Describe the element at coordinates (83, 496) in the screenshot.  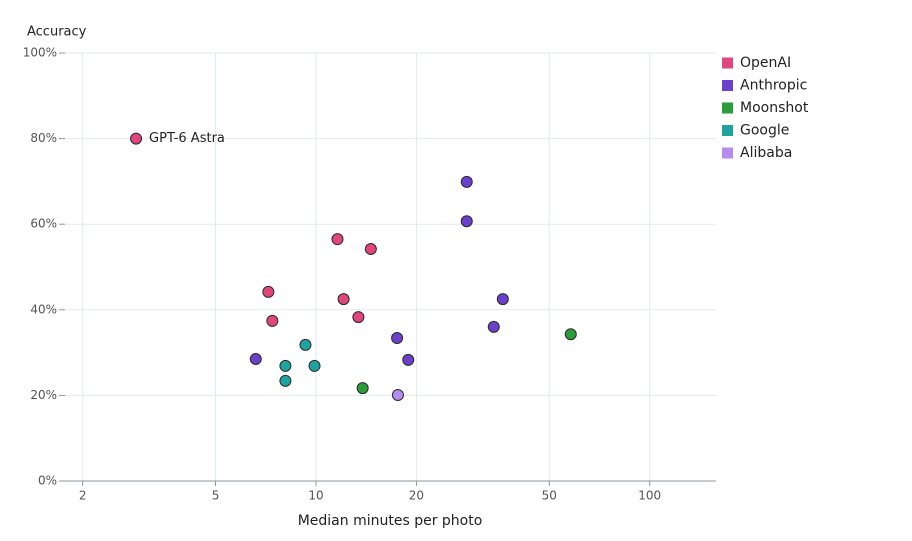
I see `x-tick-label: 2` at that location.